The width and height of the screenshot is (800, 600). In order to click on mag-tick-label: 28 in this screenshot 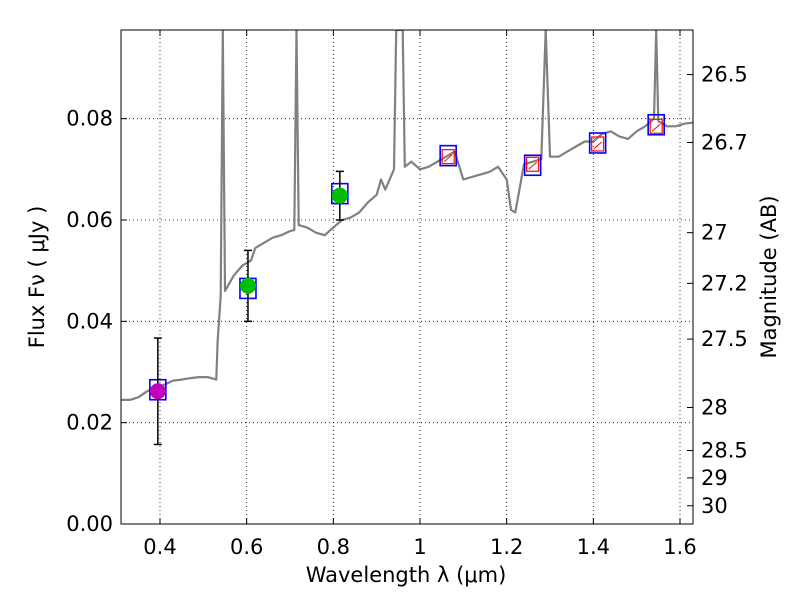, I will do `click(714, 407)`.